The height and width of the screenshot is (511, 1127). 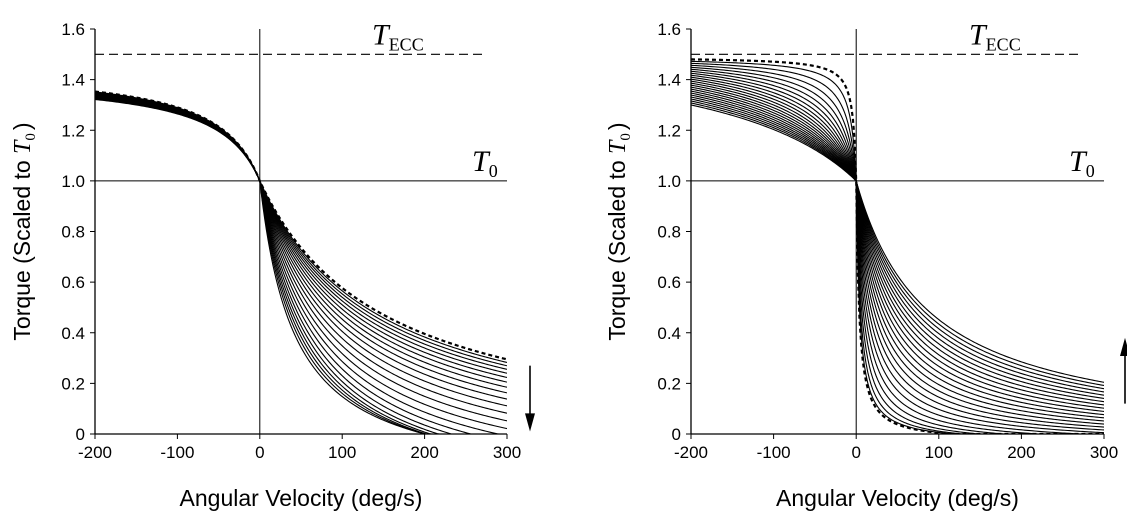 I want to click on chart1-y-axis-title-text: Torque (Scaled to, so click(x=617, y=247).